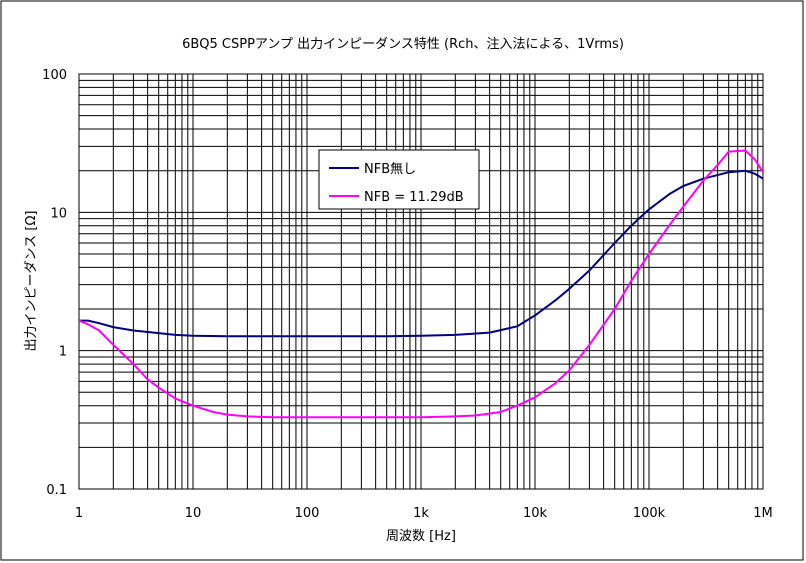 This screenshot has width=806, height=563. What do you see at coordinates (421, 536) in the screenshot?
I see `x-axis-title: 周波数 [Hz]` at bounding box center [421, 536].